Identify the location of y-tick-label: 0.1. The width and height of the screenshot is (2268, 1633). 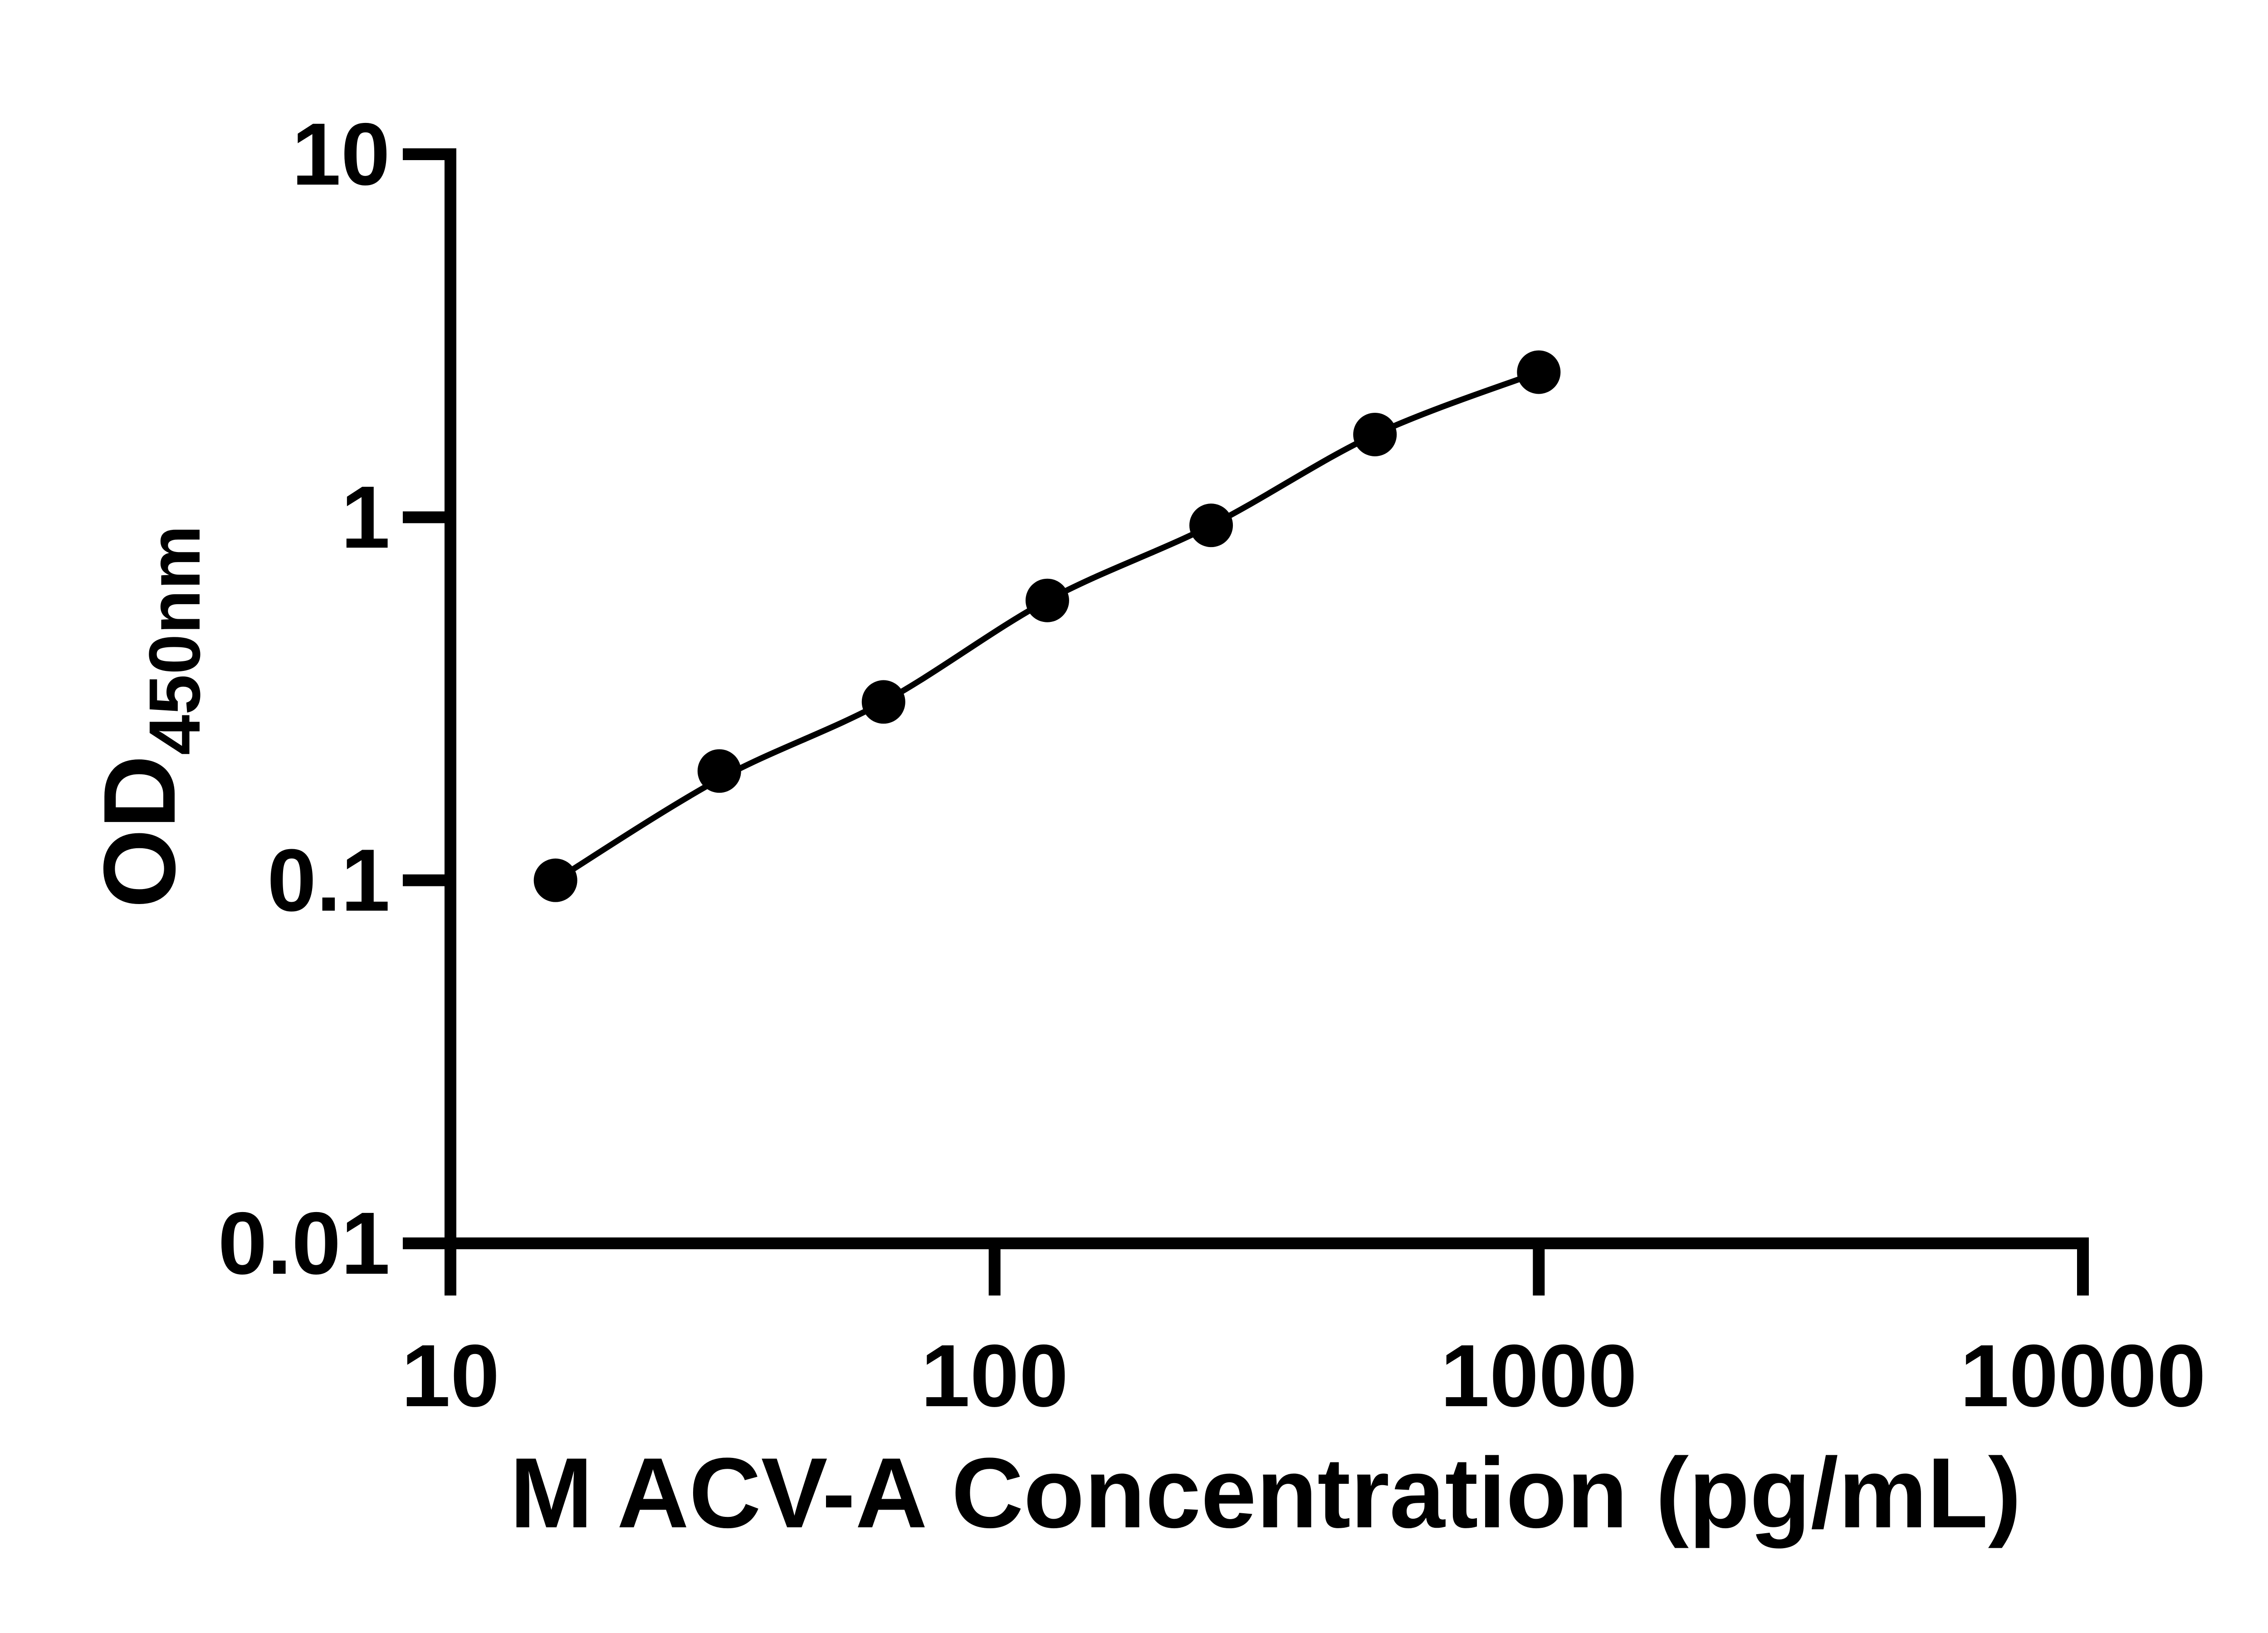
(329, 880).